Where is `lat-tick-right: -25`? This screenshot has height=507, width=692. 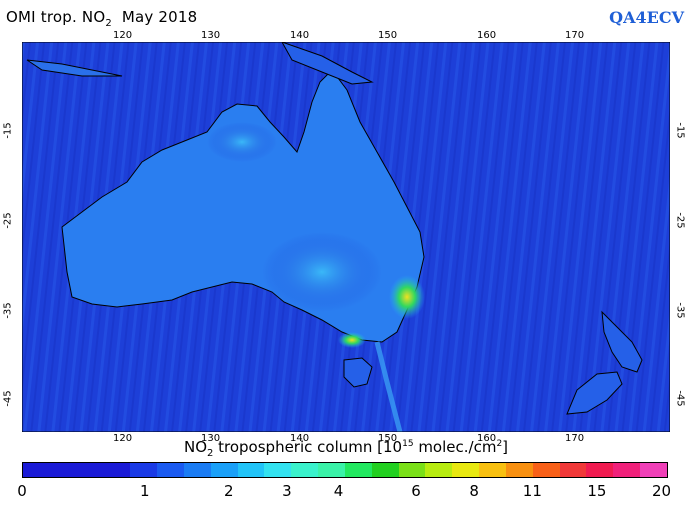 lat-tick-right: -25 is located at coordinates (680, 220).